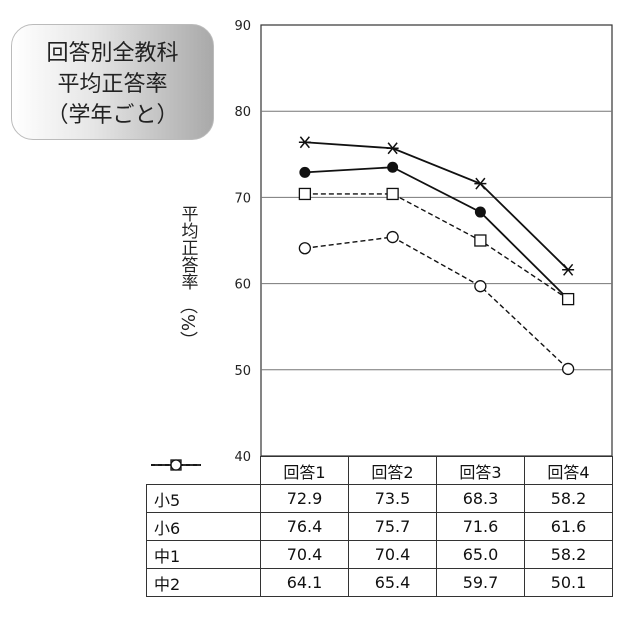  Describe the element at coordinates (167, 528) in the screenshot. I see `legend-label: 小6` at that location.